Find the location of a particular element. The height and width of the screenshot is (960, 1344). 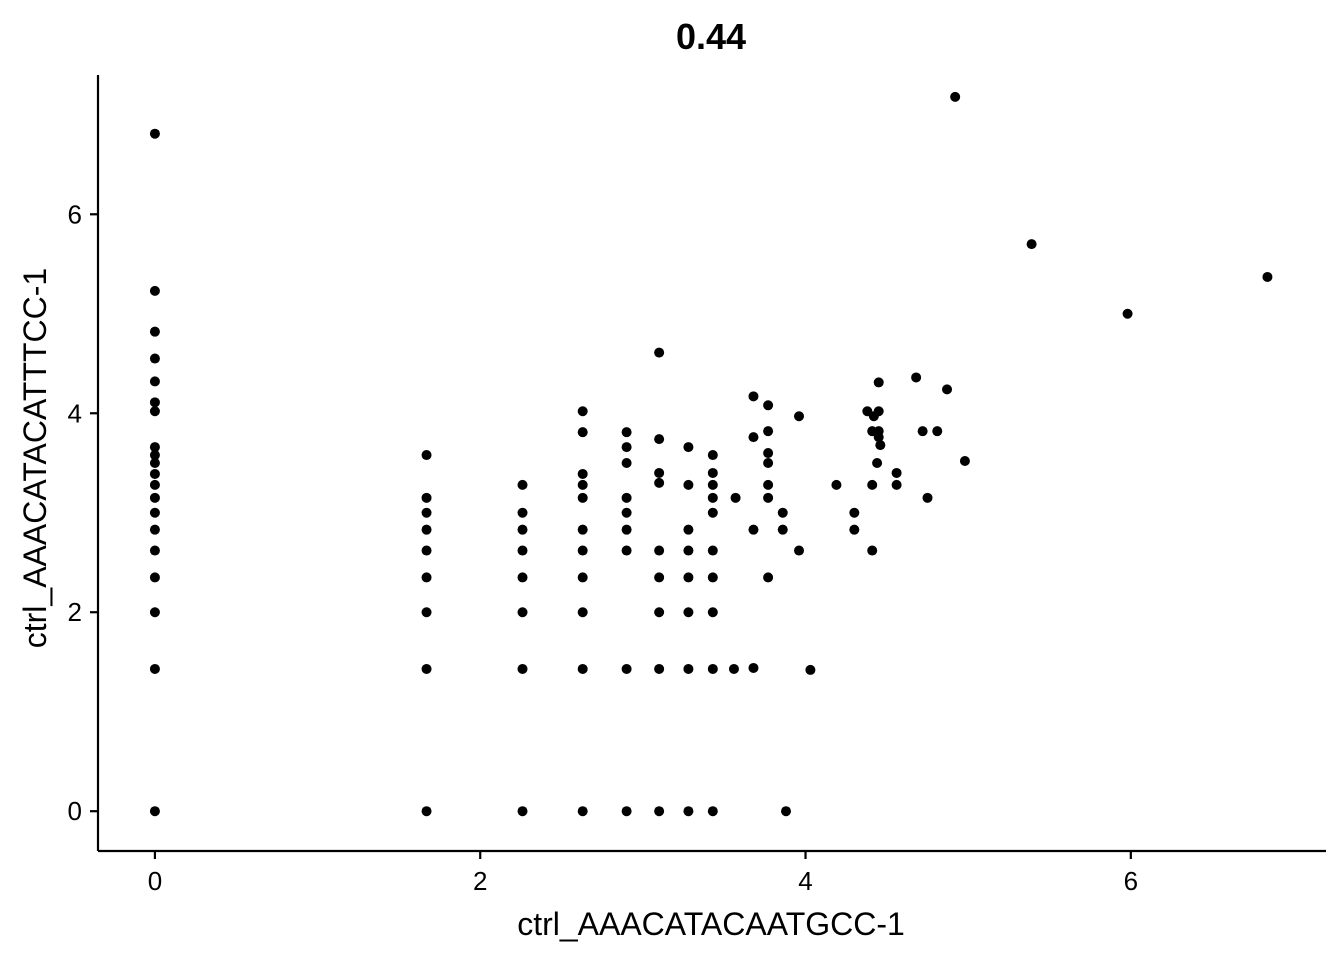

chart-title: 0.44 is located at coordinates (711, 36).